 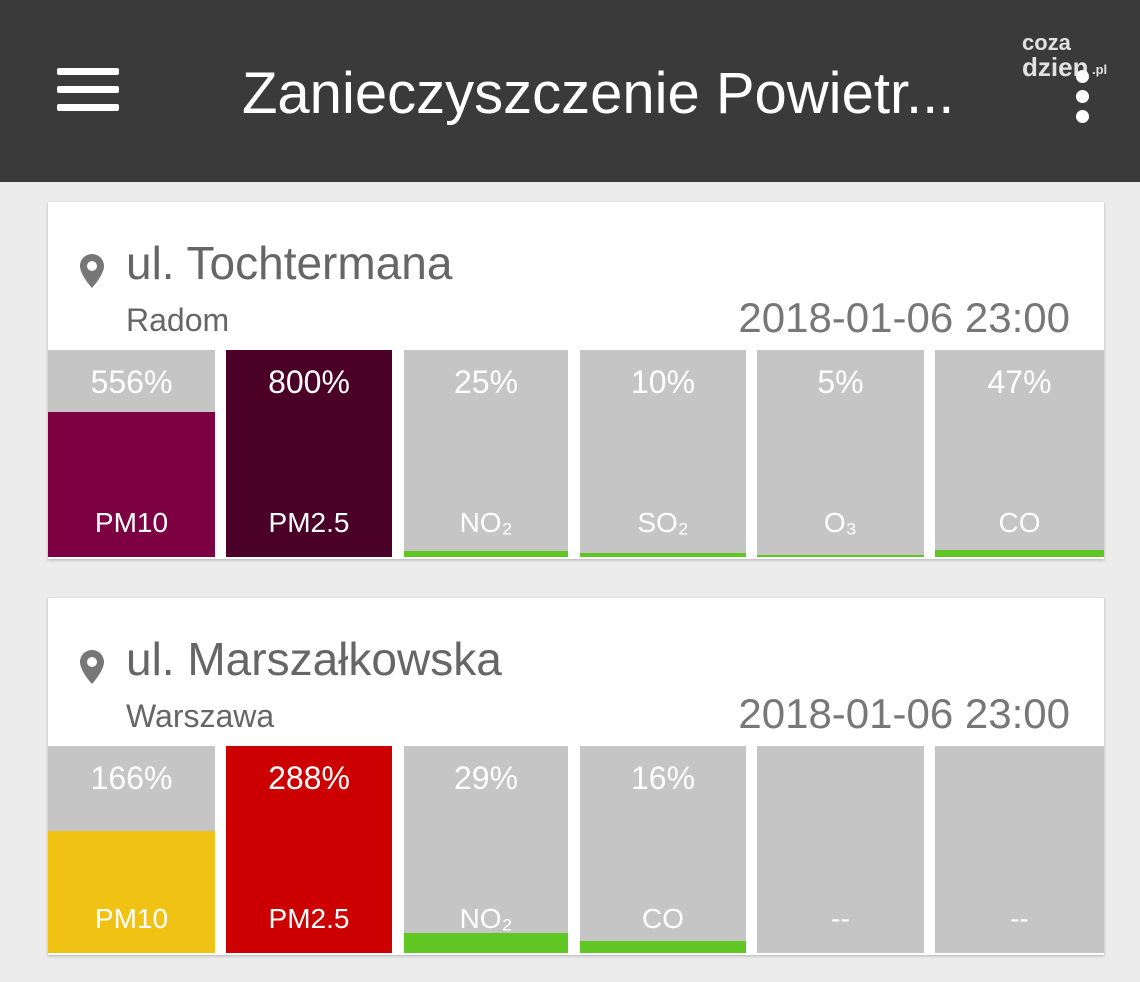 What do you see at coordinates (486, 778) in the screenshot?
I see `pollutant-value: 29%` at bounding box center [486, 778].